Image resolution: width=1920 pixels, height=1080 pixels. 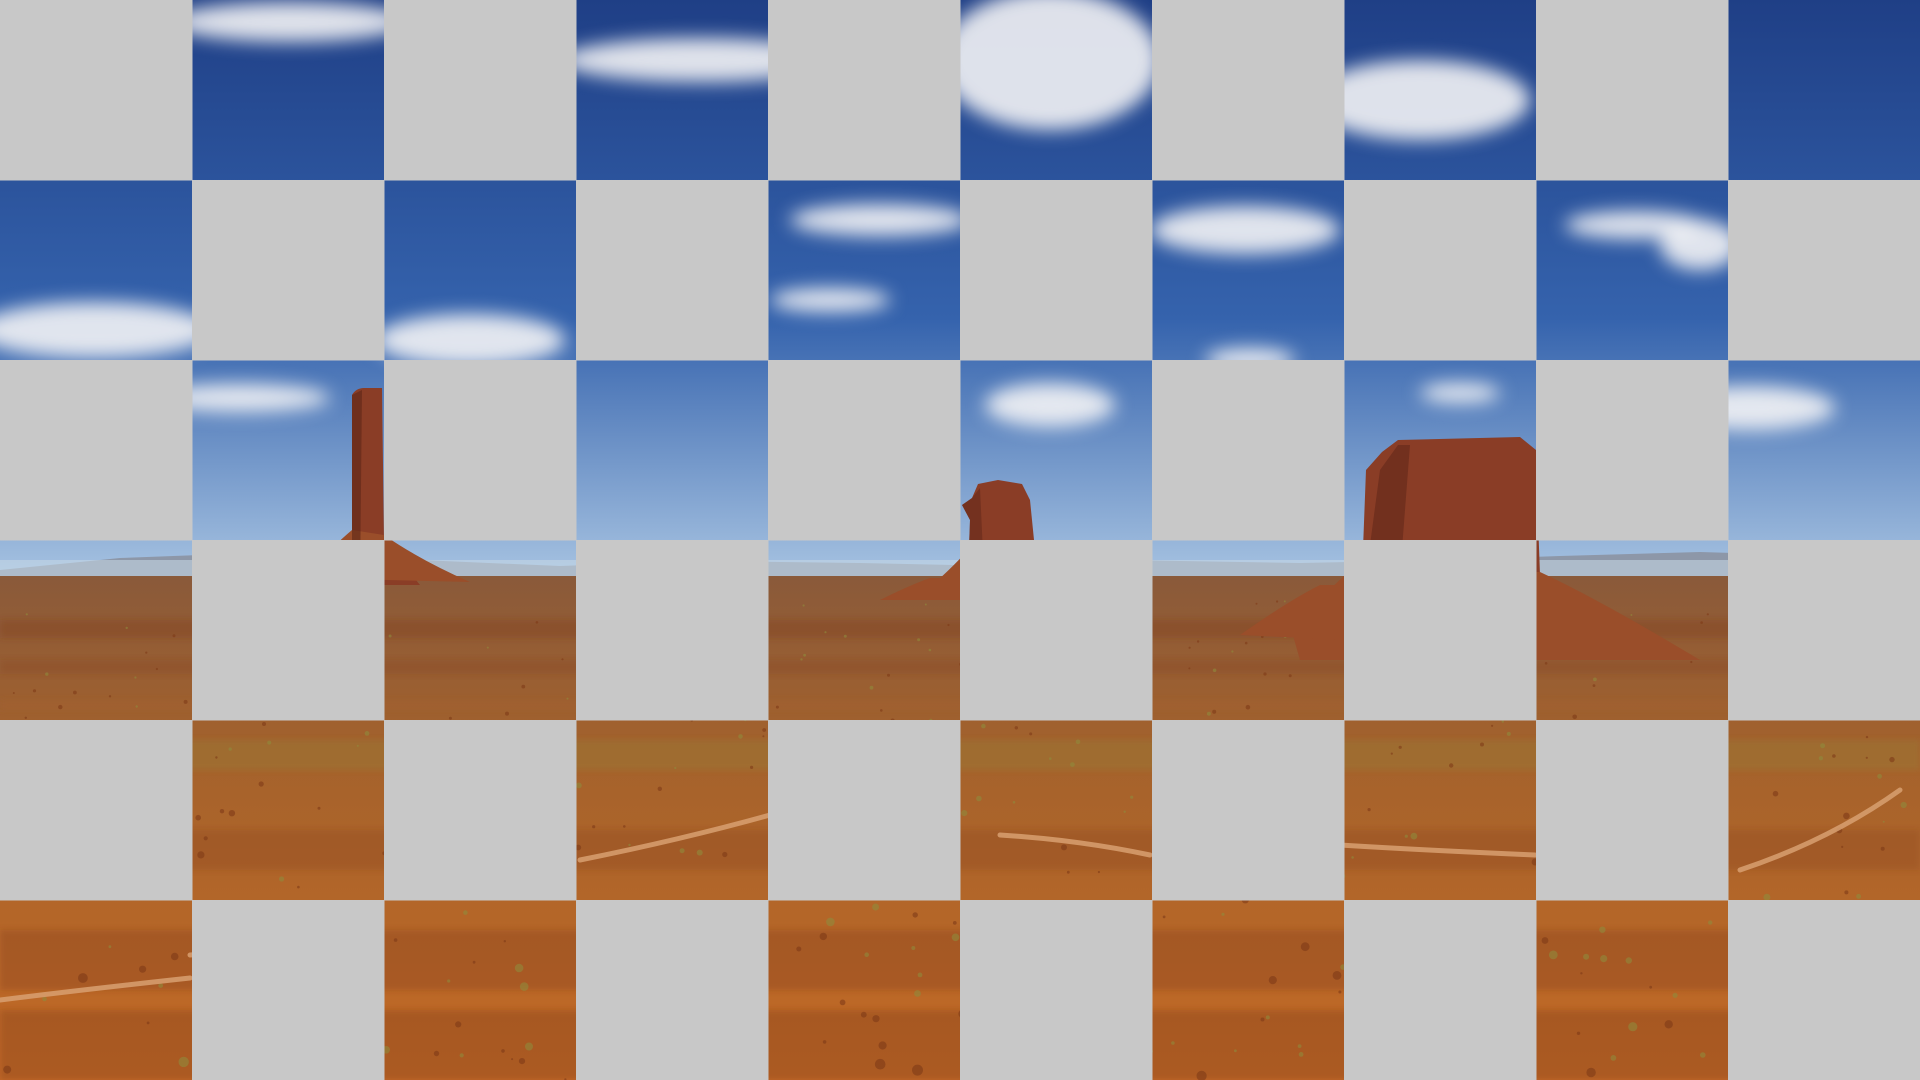 I want to click on mid-ridge-talus, so click(x=1292, y=612).